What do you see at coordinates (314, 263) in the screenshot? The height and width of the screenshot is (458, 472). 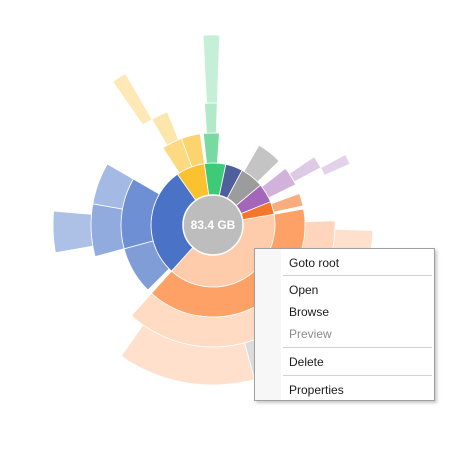 I see `goto-root-item: Goto root` at bounding box center [314, 263].